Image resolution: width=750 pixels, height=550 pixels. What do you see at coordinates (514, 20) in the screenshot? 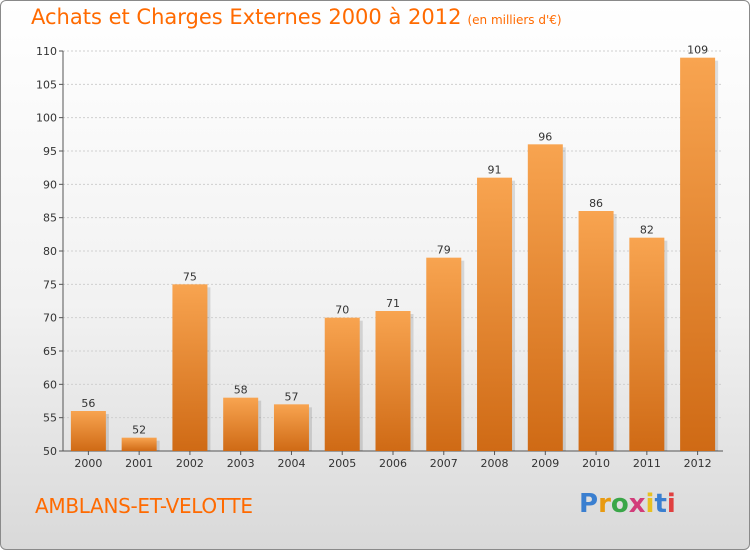
I see `chart-unit: (en milliers d'€)` at bounding box center [514, 20].